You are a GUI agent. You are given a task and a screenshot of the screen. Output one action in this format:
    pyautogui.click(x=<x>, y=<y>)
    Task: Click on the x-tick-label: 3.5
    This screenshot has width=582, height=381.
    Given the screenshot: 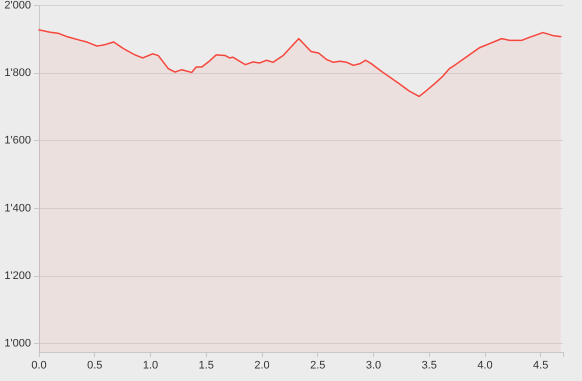 What is the action you would take?
    pyautogui.click(x=429, y=366)
    